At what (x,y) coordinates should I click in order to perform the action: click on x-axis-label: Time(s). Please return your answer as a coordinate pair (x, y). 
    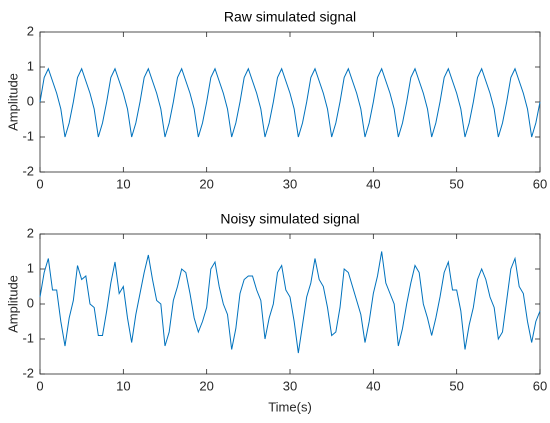
    Looking at the image, I should click on (290, 406).